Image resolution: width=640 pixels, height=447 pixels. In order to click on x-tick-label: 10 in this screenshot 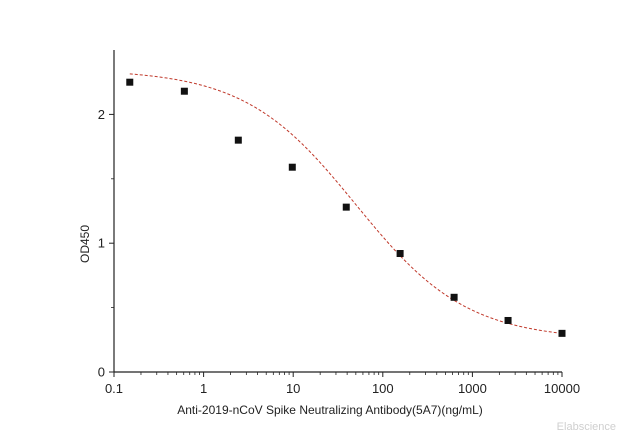, I will do `click(293, 388)`.